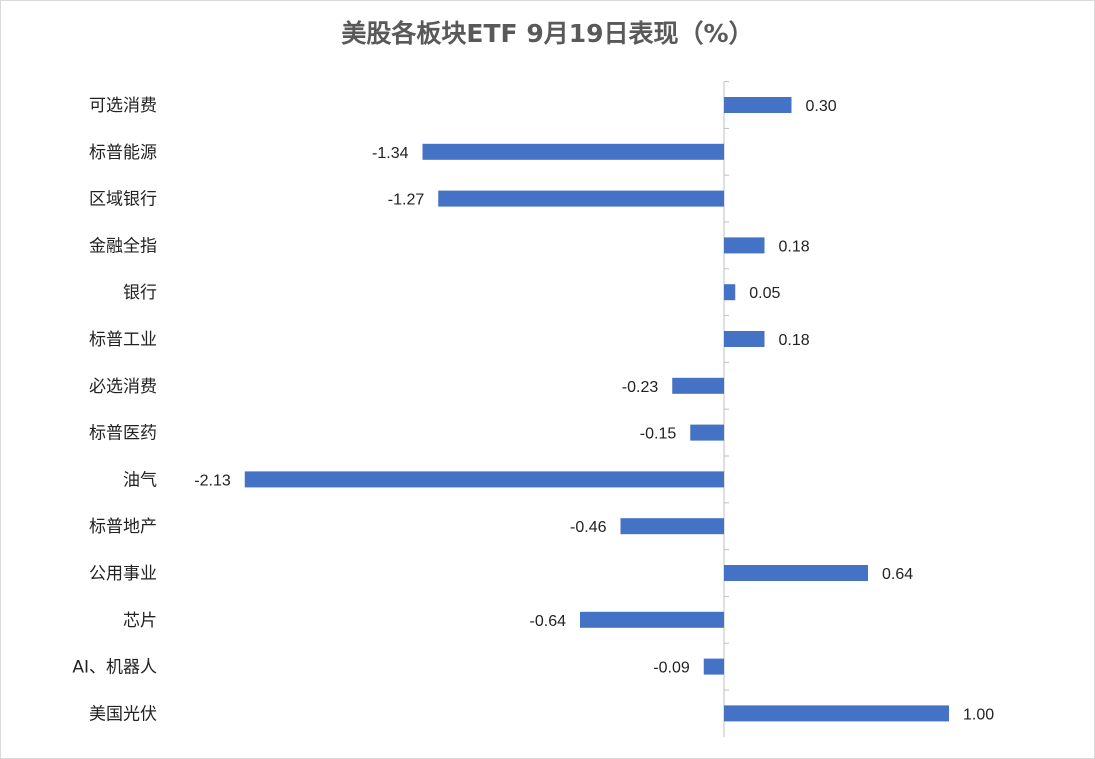  Describe the element at coordinates (548, 621) in the screenshot. I see `data-label: -0.64` at that location.